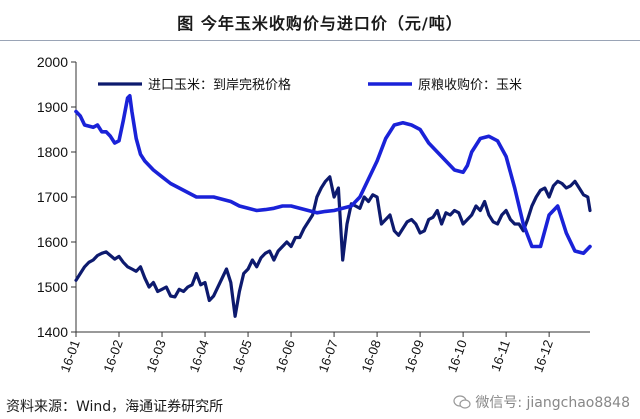 This screenshot has width=640, height=419. Describe the element at coordinates (52, 287) in the screenshot. I see `y-tick-label: 1500` at that location.